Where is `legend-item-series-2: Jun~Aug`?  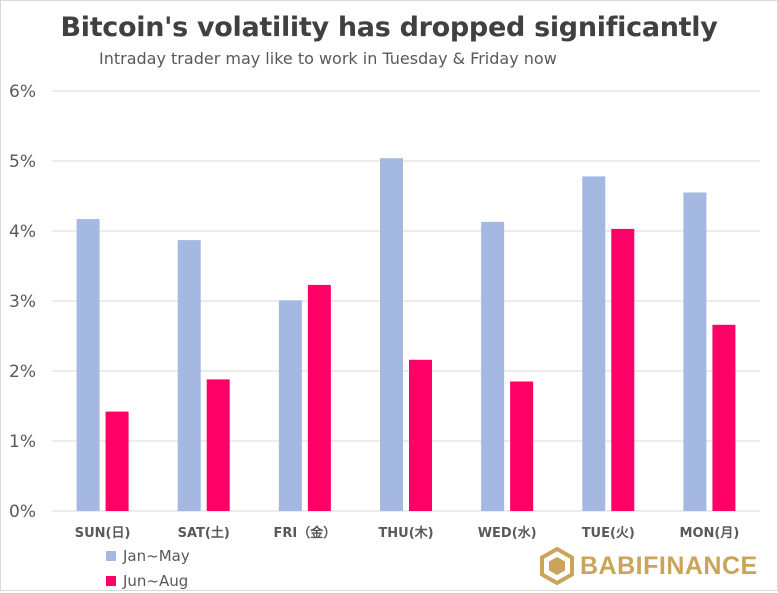 legend-item-series-2: Jun~Aug is located at coordinates (148, 580).